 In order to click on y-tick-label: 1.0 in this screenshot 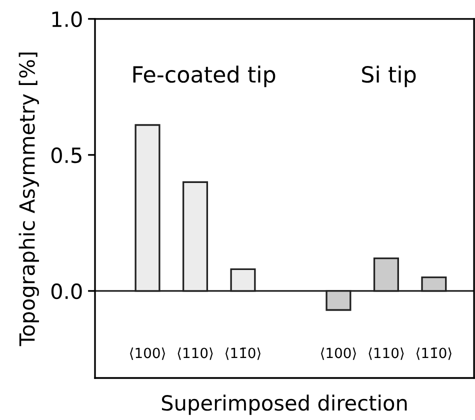, I will do `click(67, 19)`.